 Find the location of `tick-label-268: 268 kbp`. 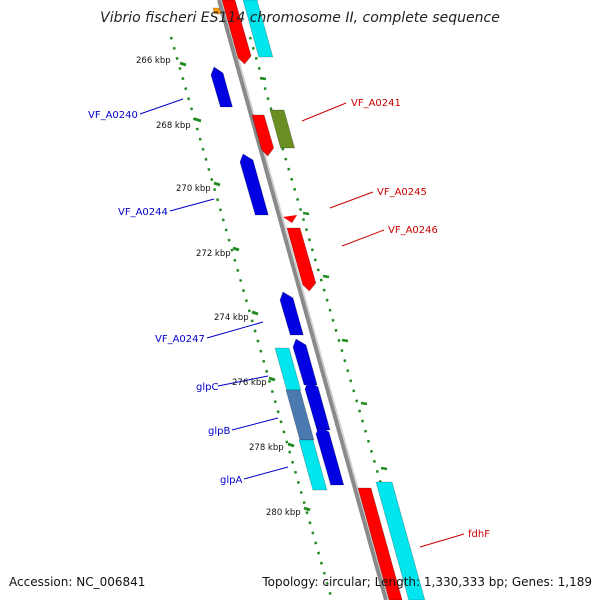

tick-label-268: 268 kbp is located at coordinates (173, 126).